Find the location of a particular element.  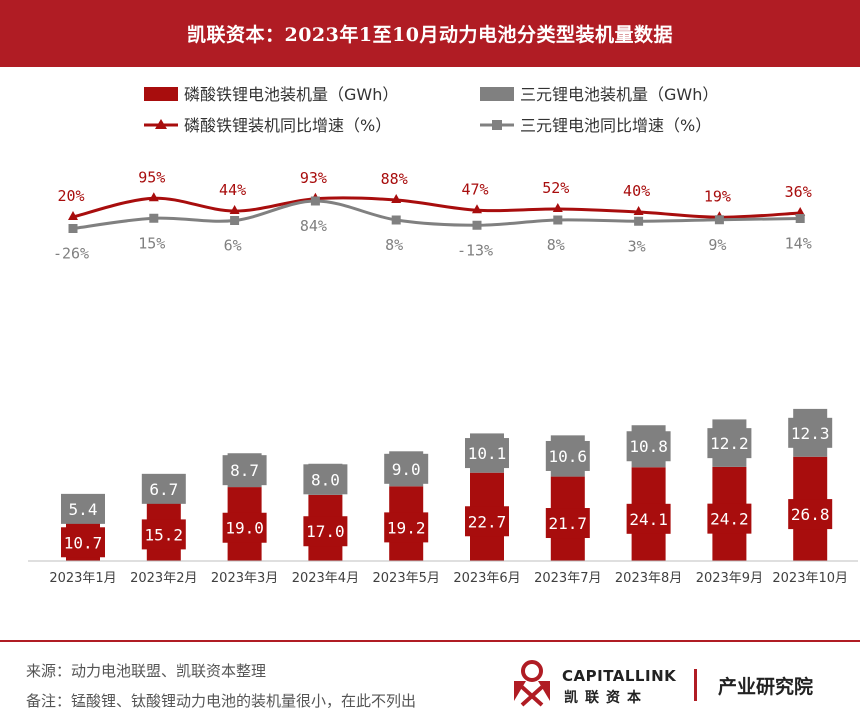

bar-label-lfp: 15.2 is located at coordinates (164, 534).